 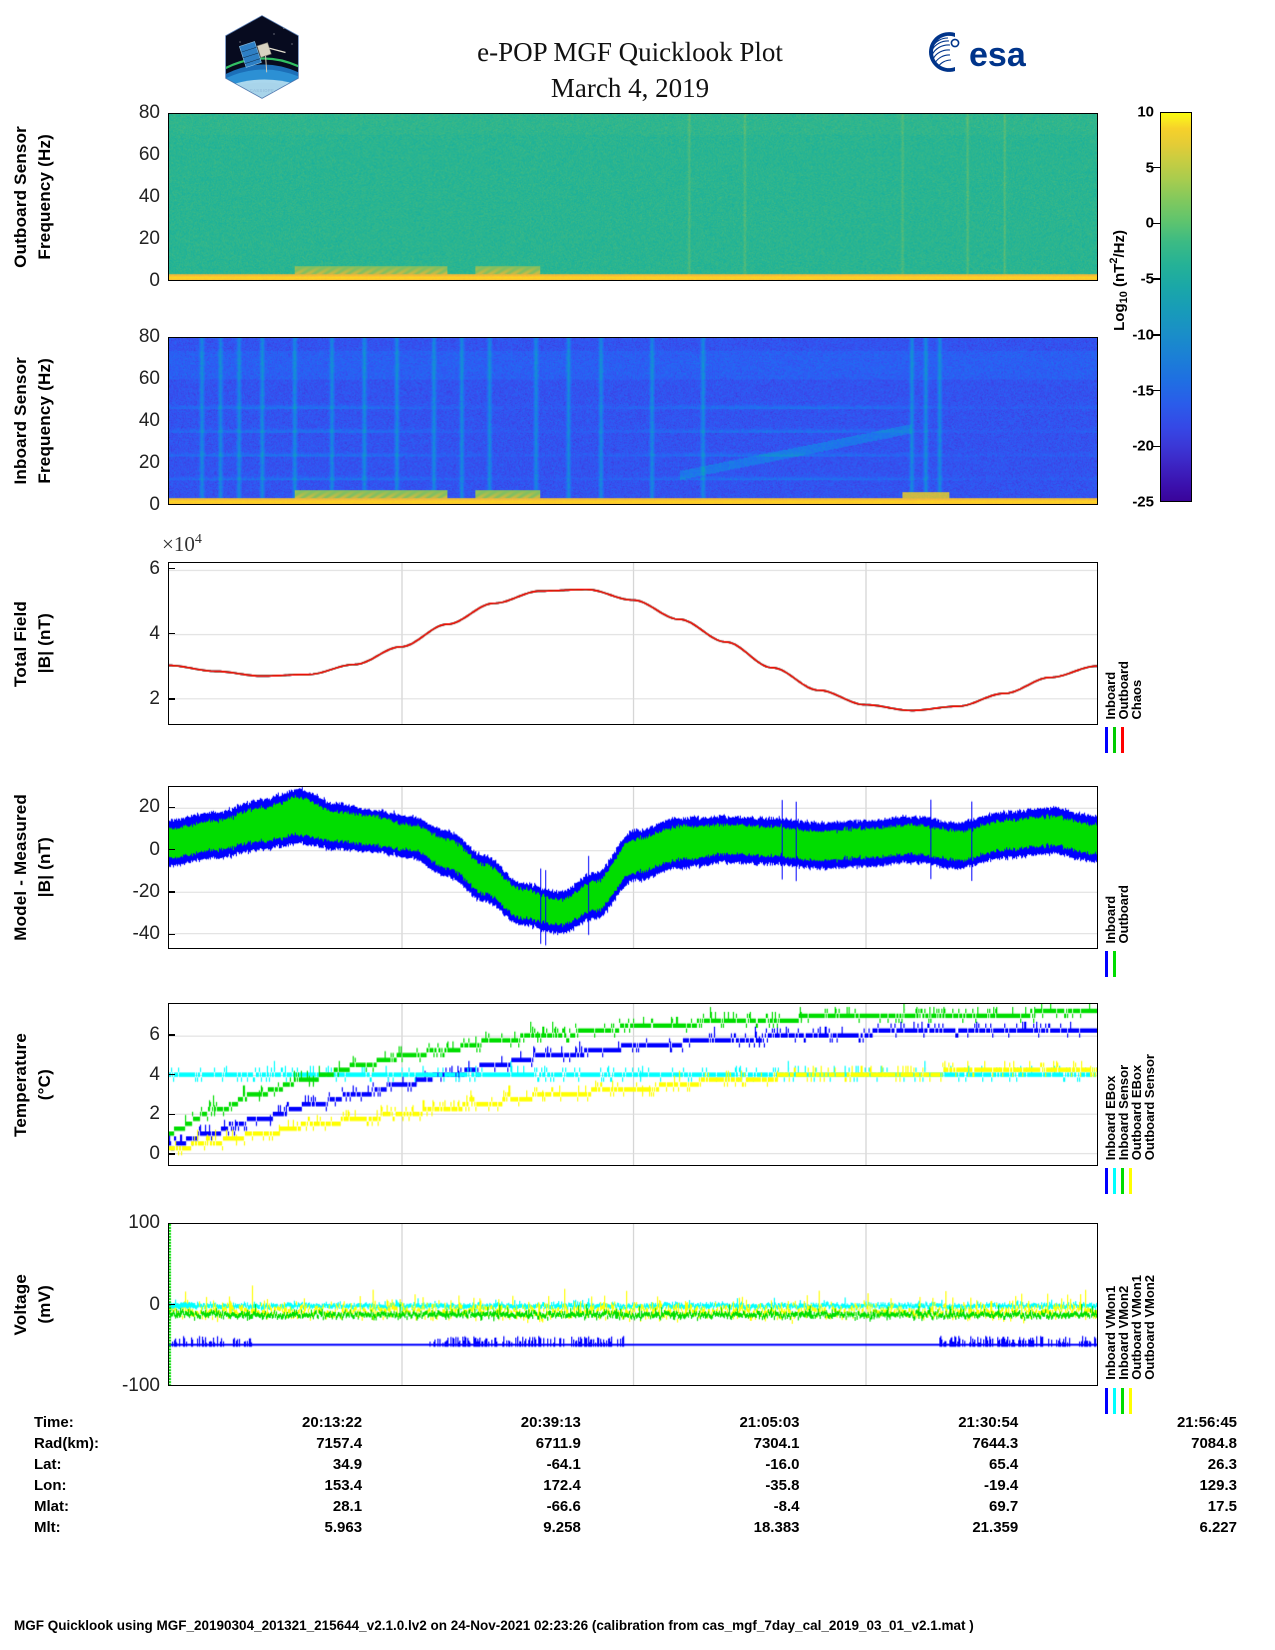 What do you see at coordinates (47, 1527) in the screenshot?
I see `table-row-label: Mlt:` at bounding box center [47, 1527].